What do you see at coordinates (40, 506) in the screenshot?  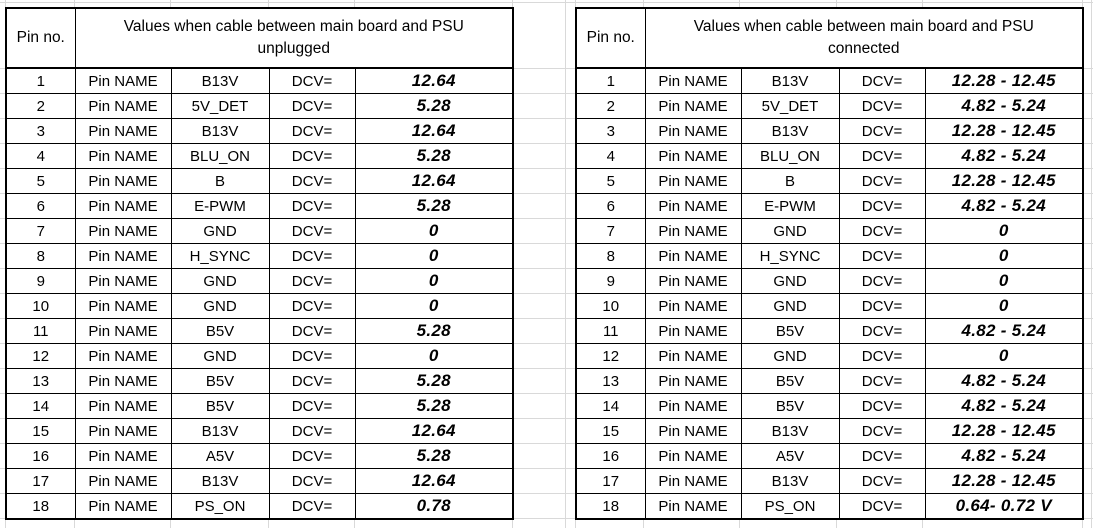 I see `pin-no-cell: 18` at bounding box center [40, 506].